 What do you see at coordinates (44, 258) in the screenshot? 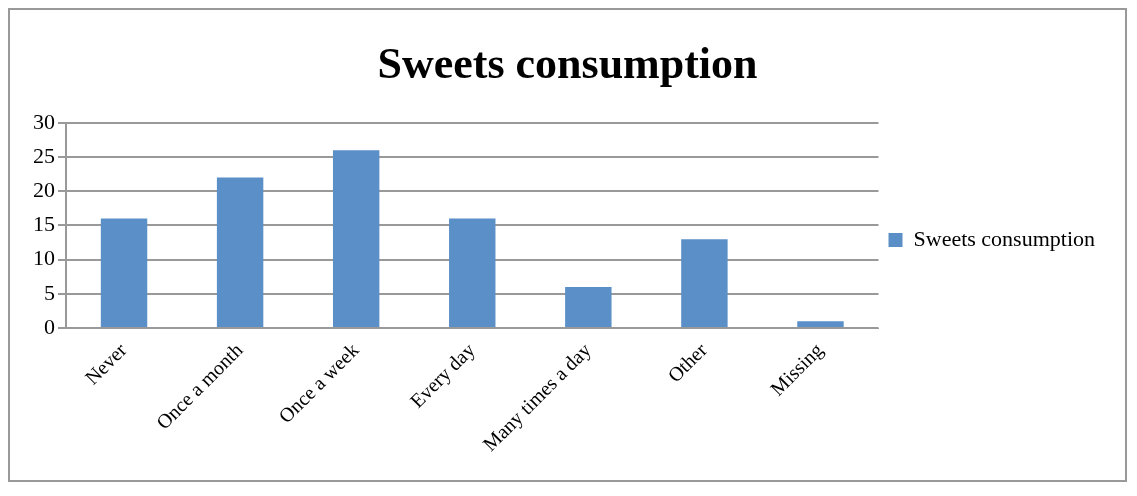
I see `y-tick-label: 10` at bounding box center [44, 258].